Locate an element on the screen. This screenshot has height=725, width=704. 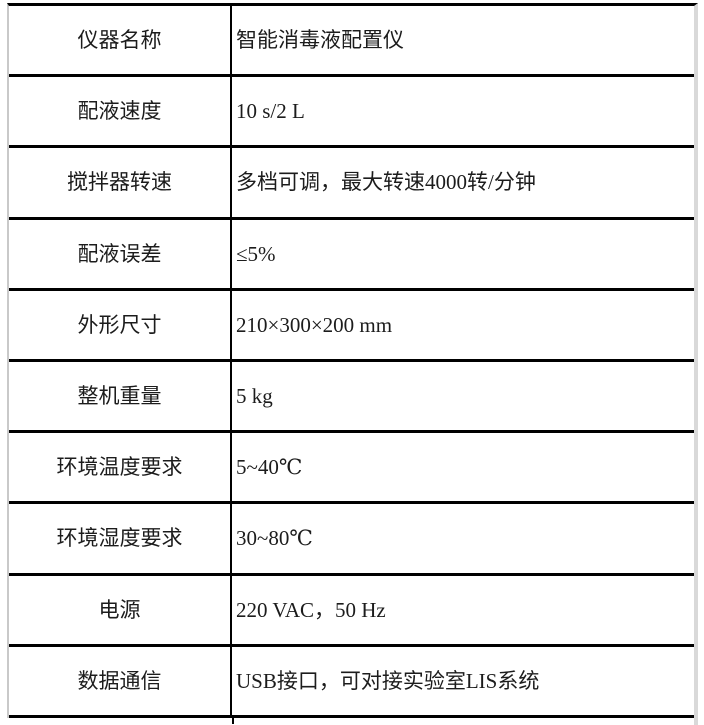
spec-label: 配液误差 is located at coordinates (120, 253).